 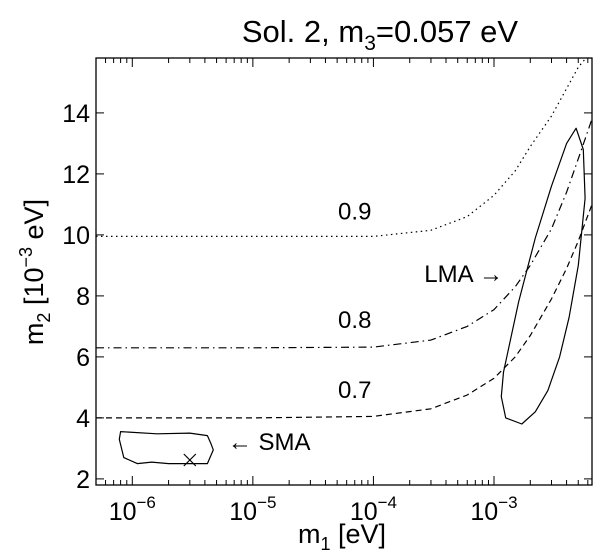 I want to click on series-label-0.8: 0.8, so click(x=354, y=320).